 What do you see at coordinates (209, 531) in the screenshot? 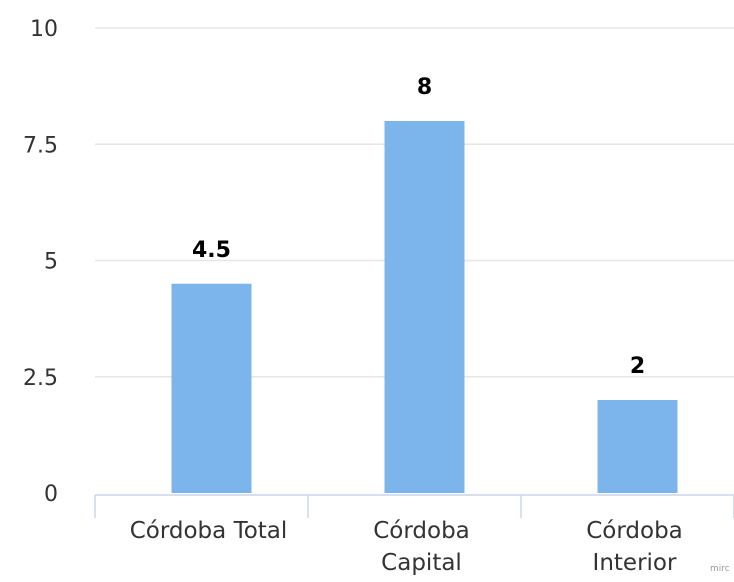
I see `x-tick-label: Córdoba Total` at bounding box center [209, 531].